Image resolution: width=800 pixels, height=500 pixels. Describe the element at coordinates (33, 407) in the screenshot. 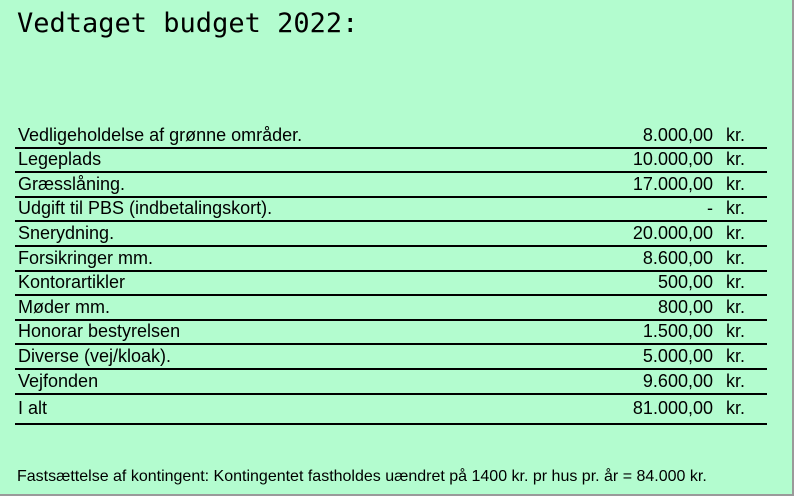

I see `total-label: I alt` at that location.